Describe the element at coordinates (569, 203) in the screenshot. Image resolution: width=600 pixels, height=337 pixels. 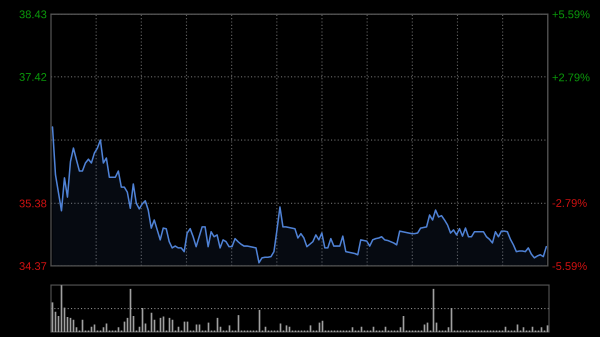
I see `y2-tick-label: -2.79%` at that location.